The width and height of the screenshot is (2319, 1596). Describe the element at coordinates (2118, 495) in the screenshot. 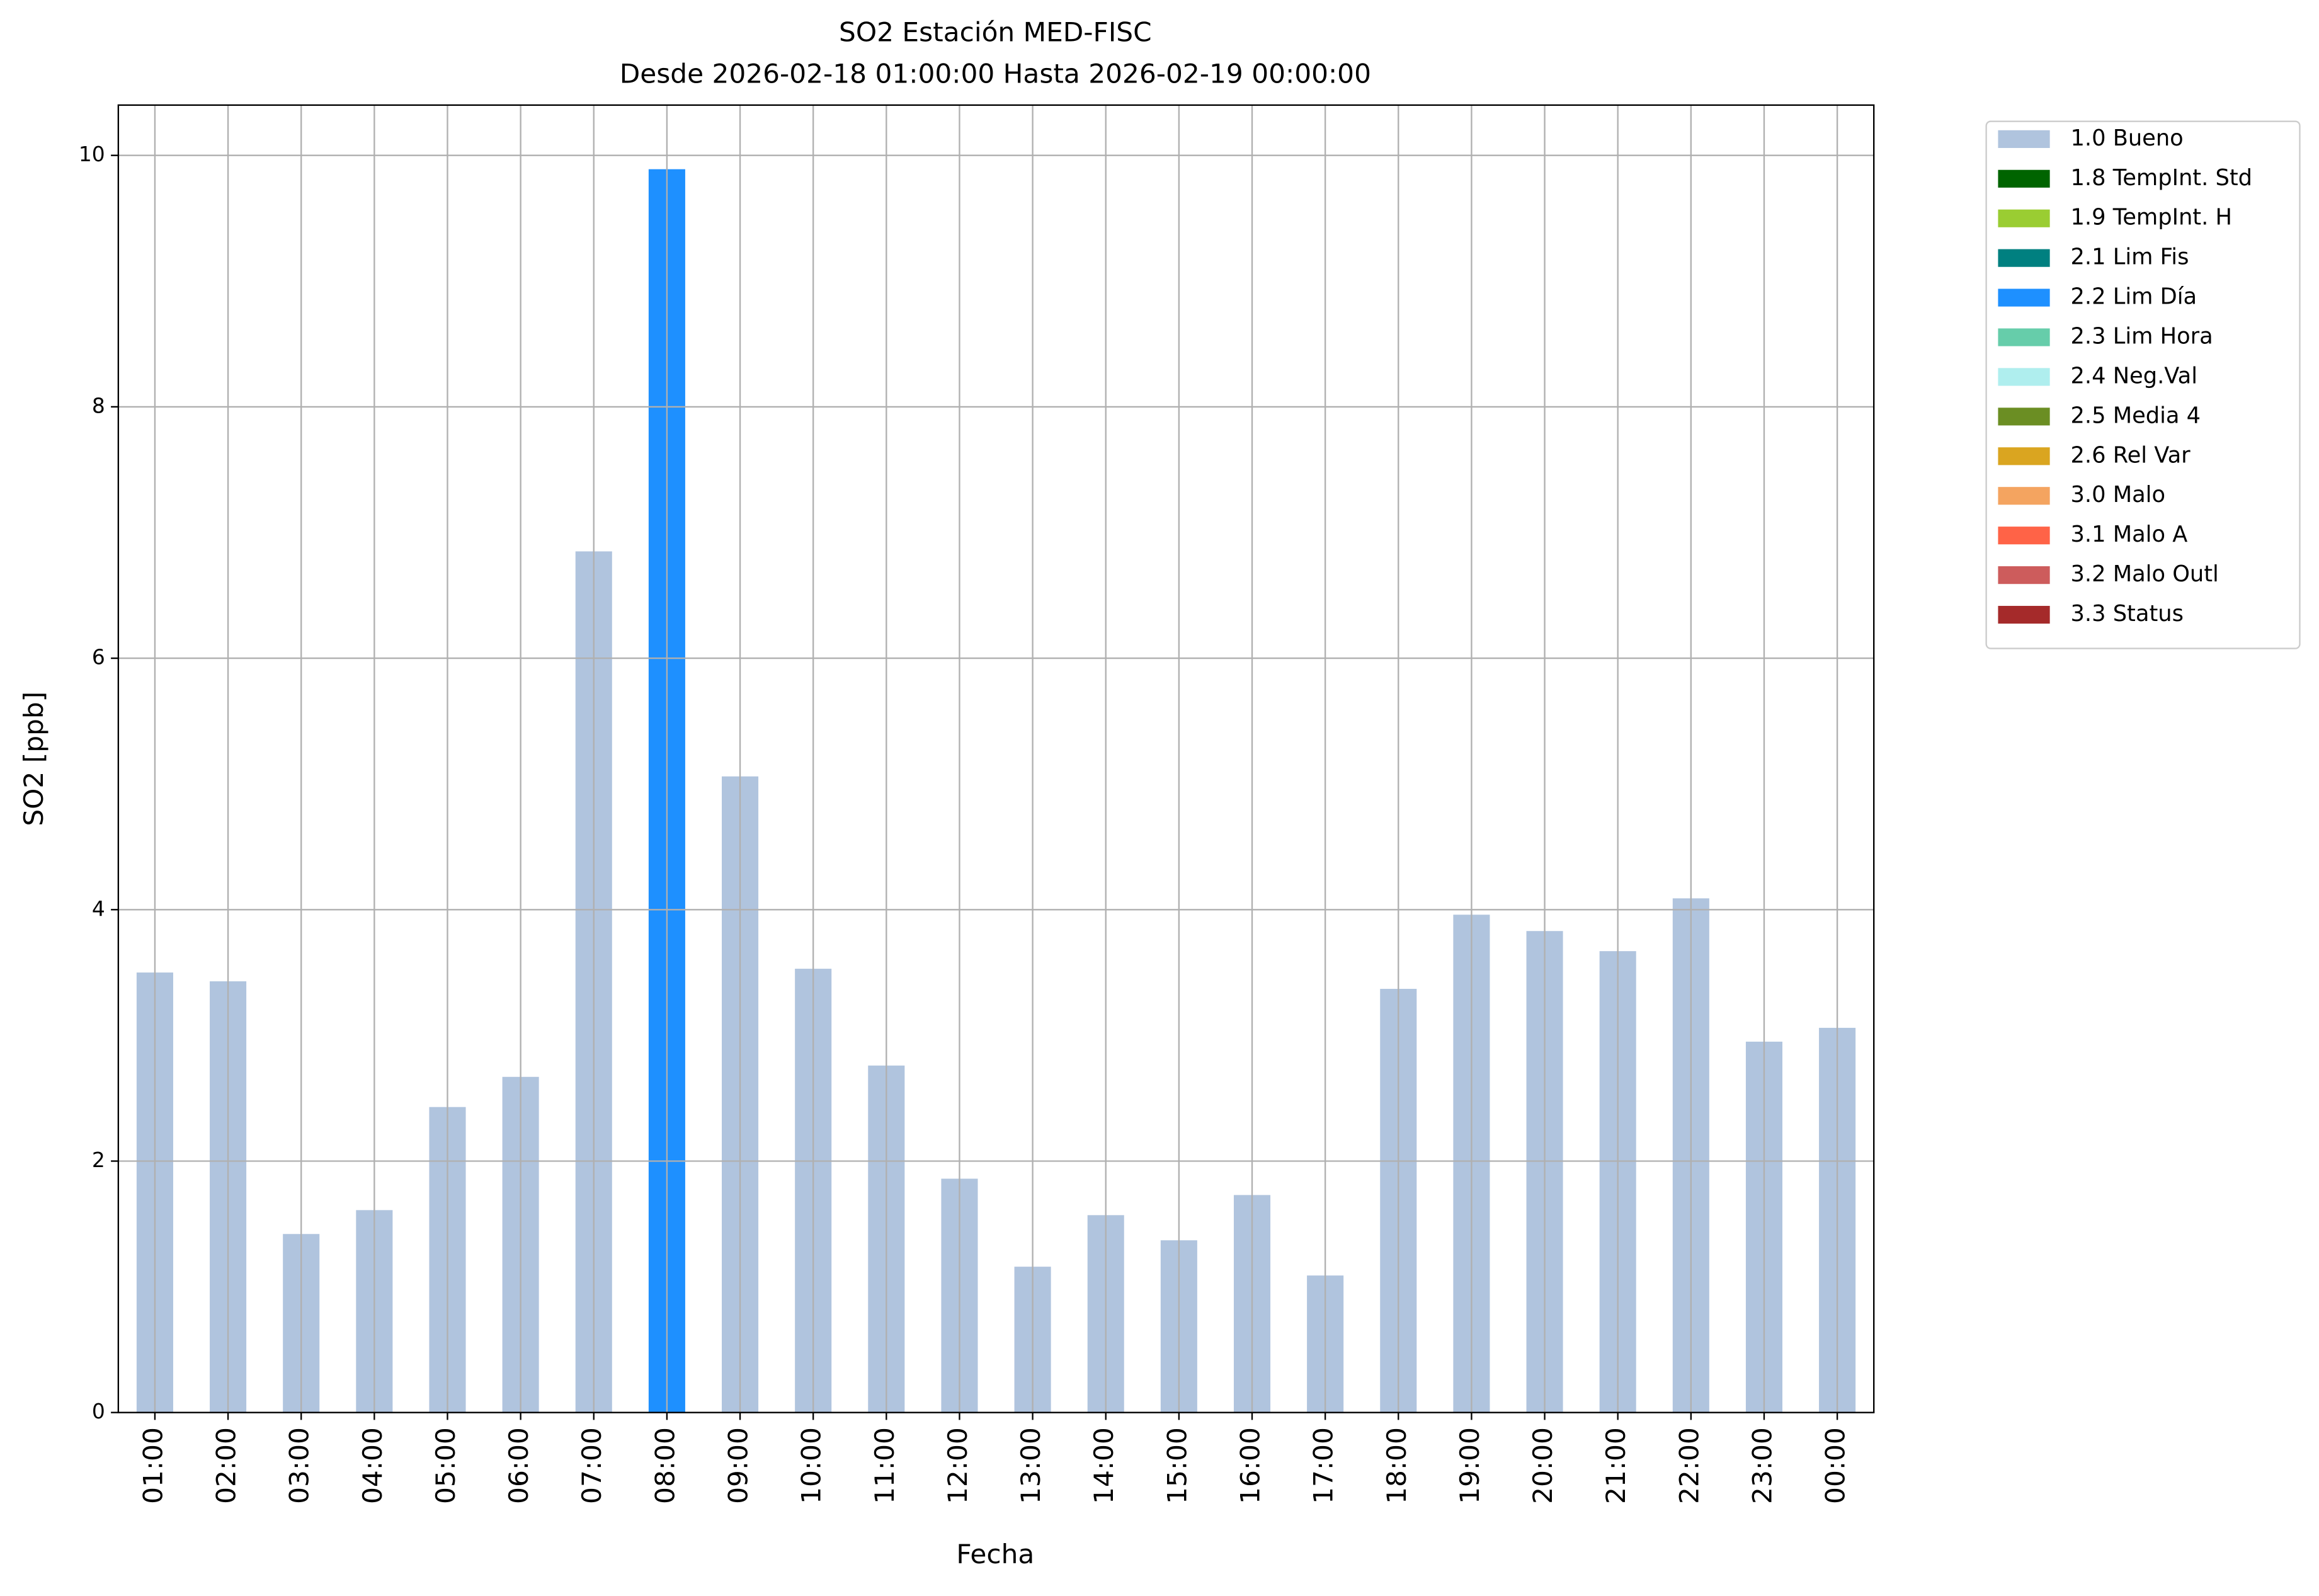

I see `legend-label: 3.0 Malo` at that location.